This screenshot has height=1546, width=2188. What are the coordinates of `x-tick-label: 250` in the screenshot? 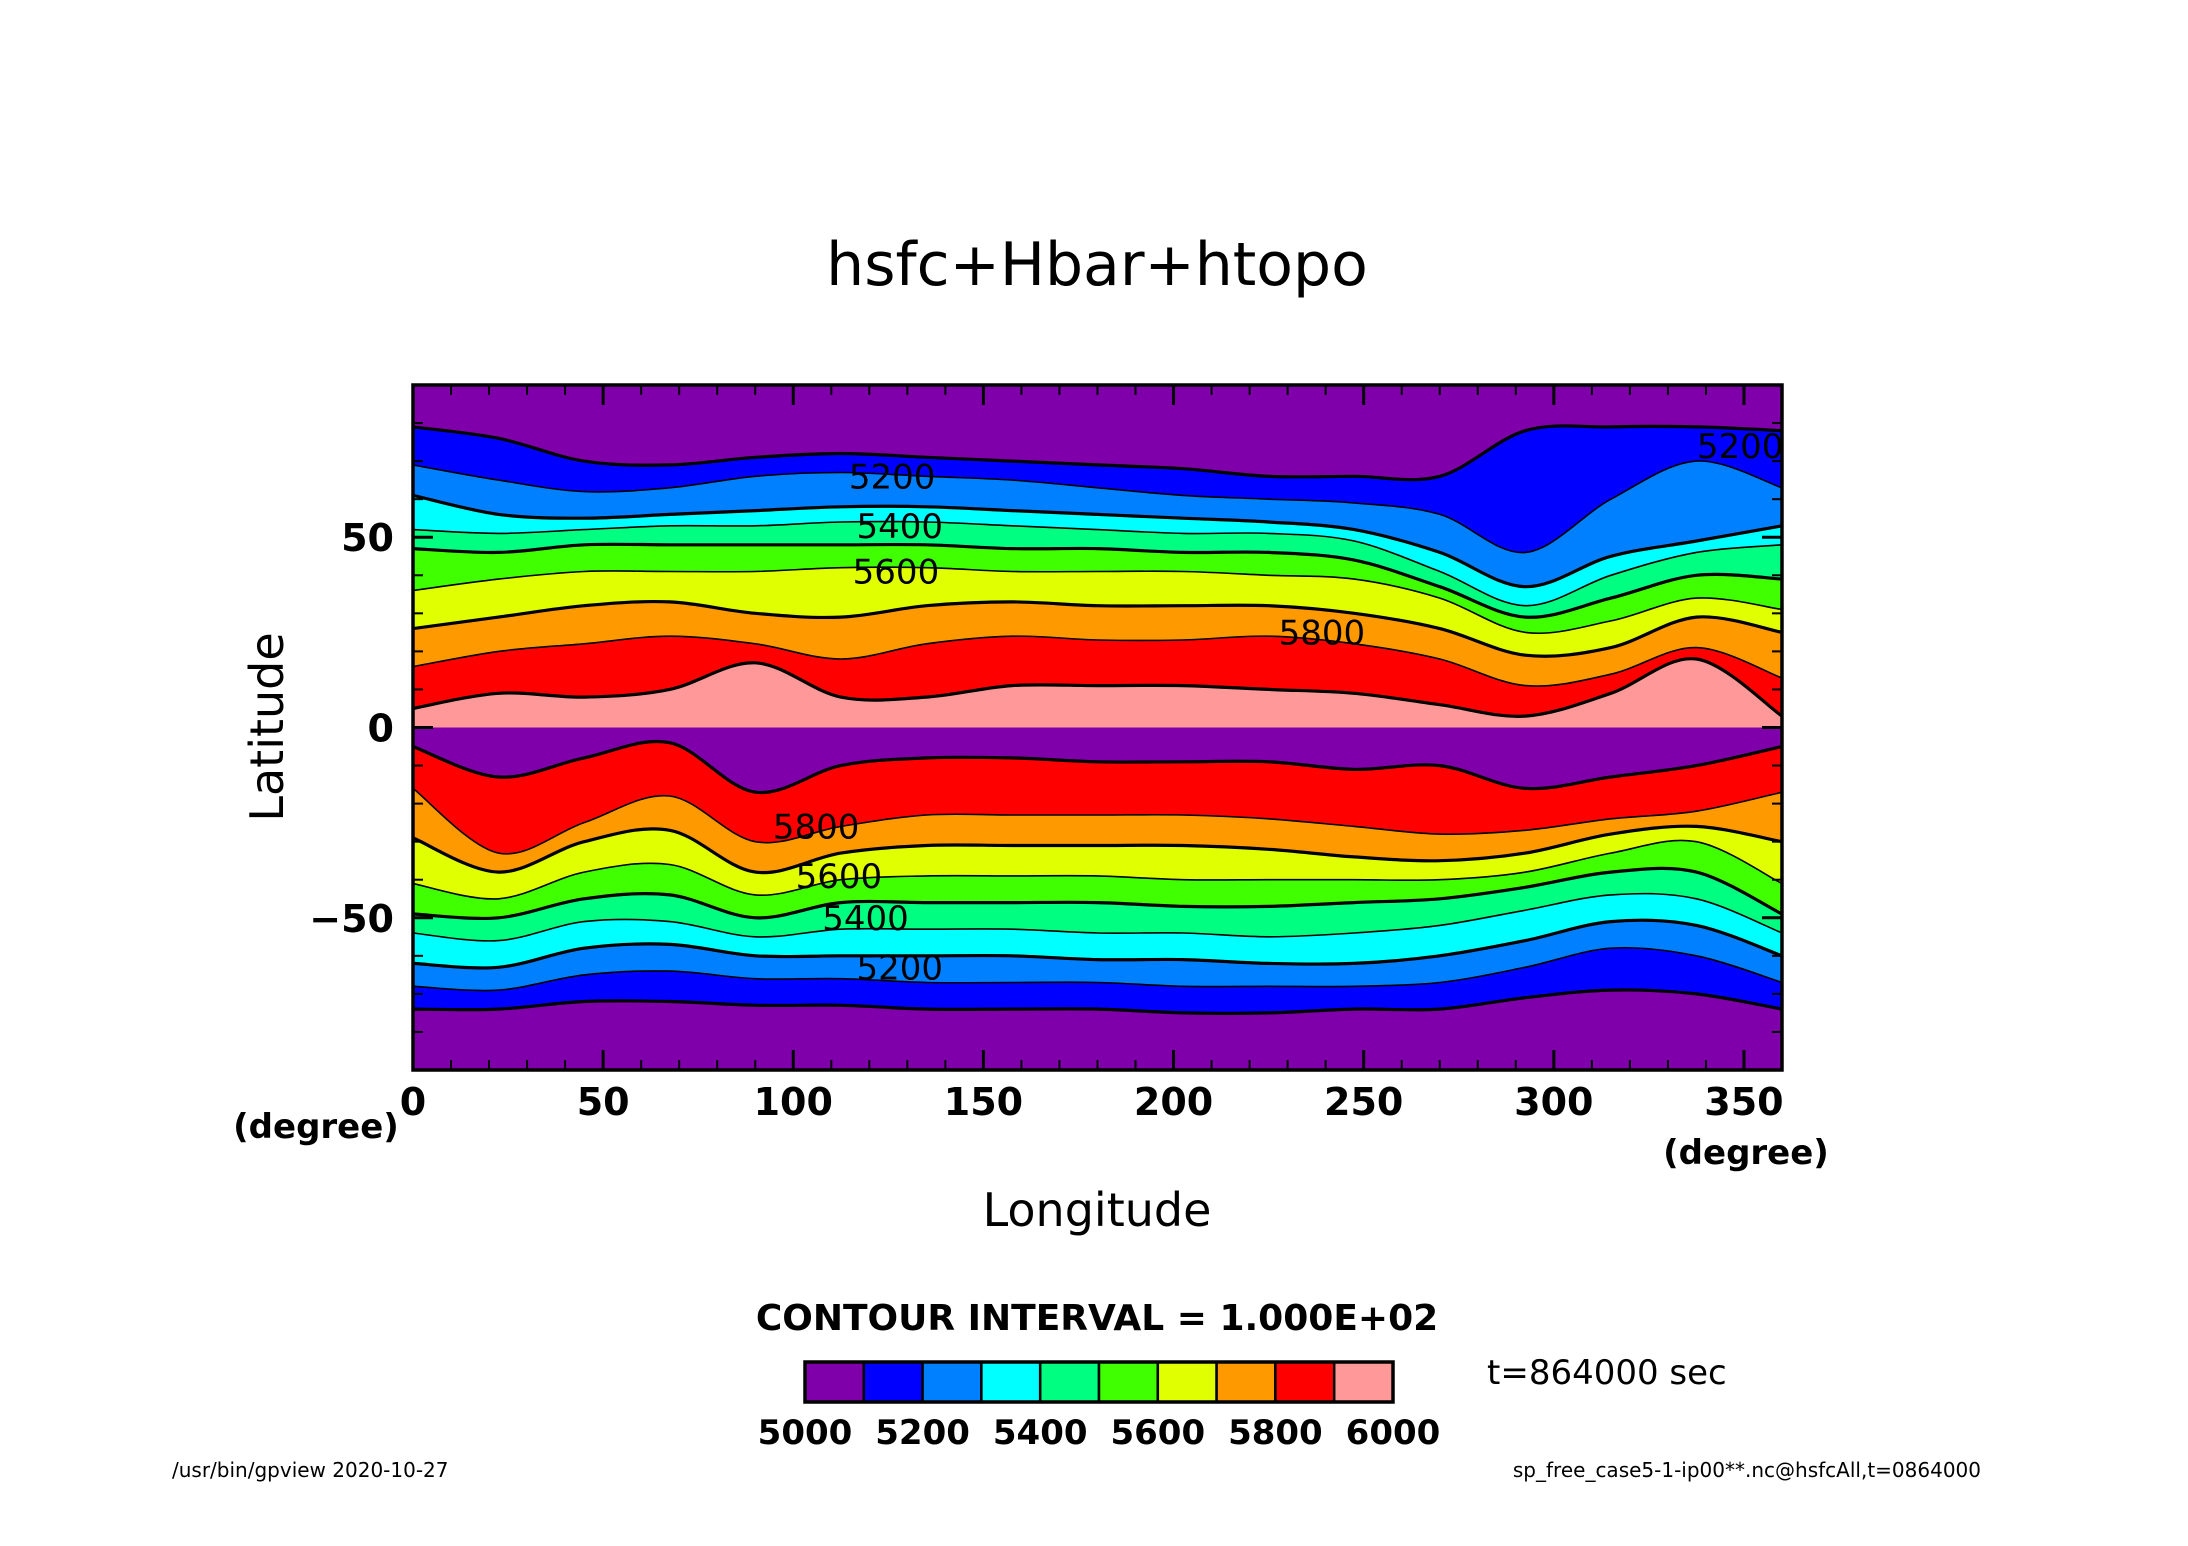 It's located at (1363, 1102).